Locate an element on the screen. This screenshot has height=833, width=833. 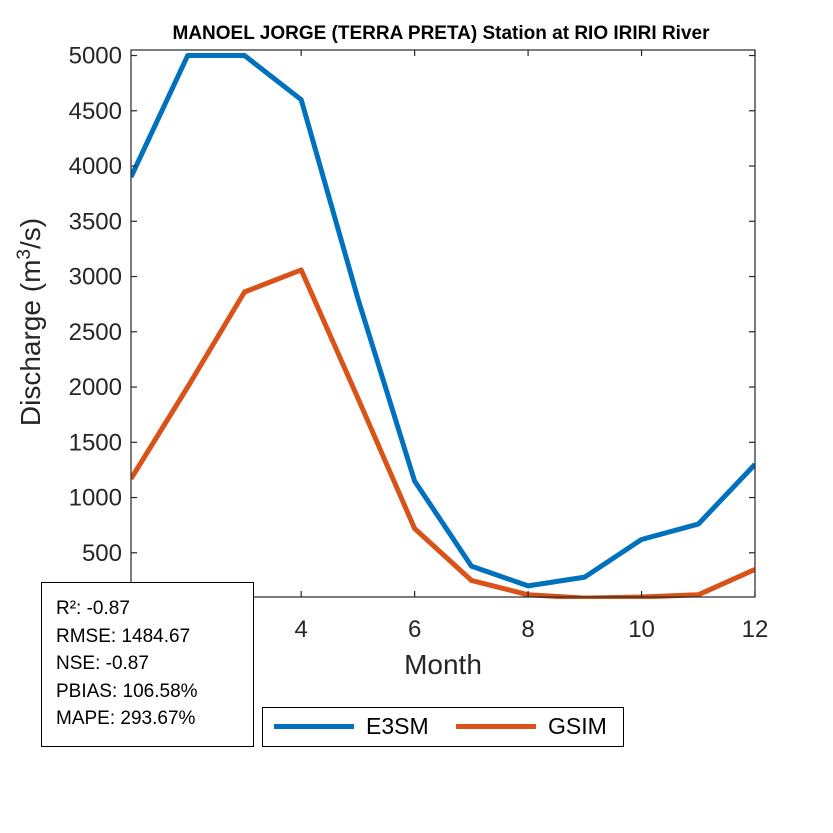
y-tick-label: 3500 is located at coordinates (95, 221).